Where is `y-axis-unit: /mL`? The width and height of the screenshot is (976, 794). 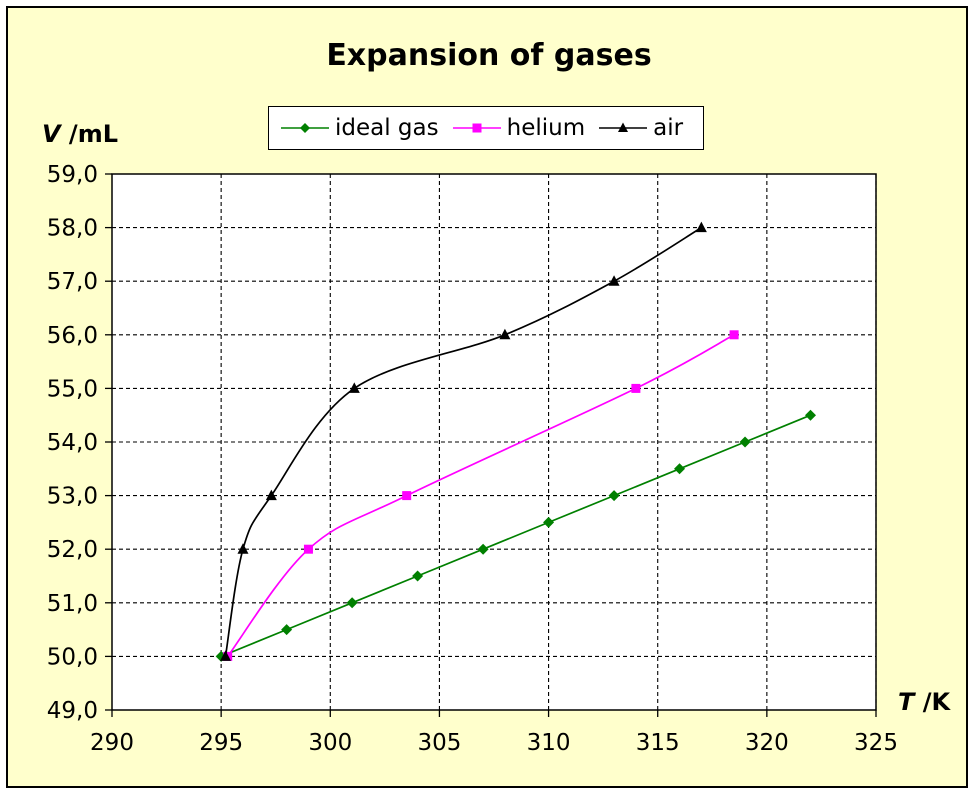 y-axis-unit: /mL is located at coordinates (89, 134).